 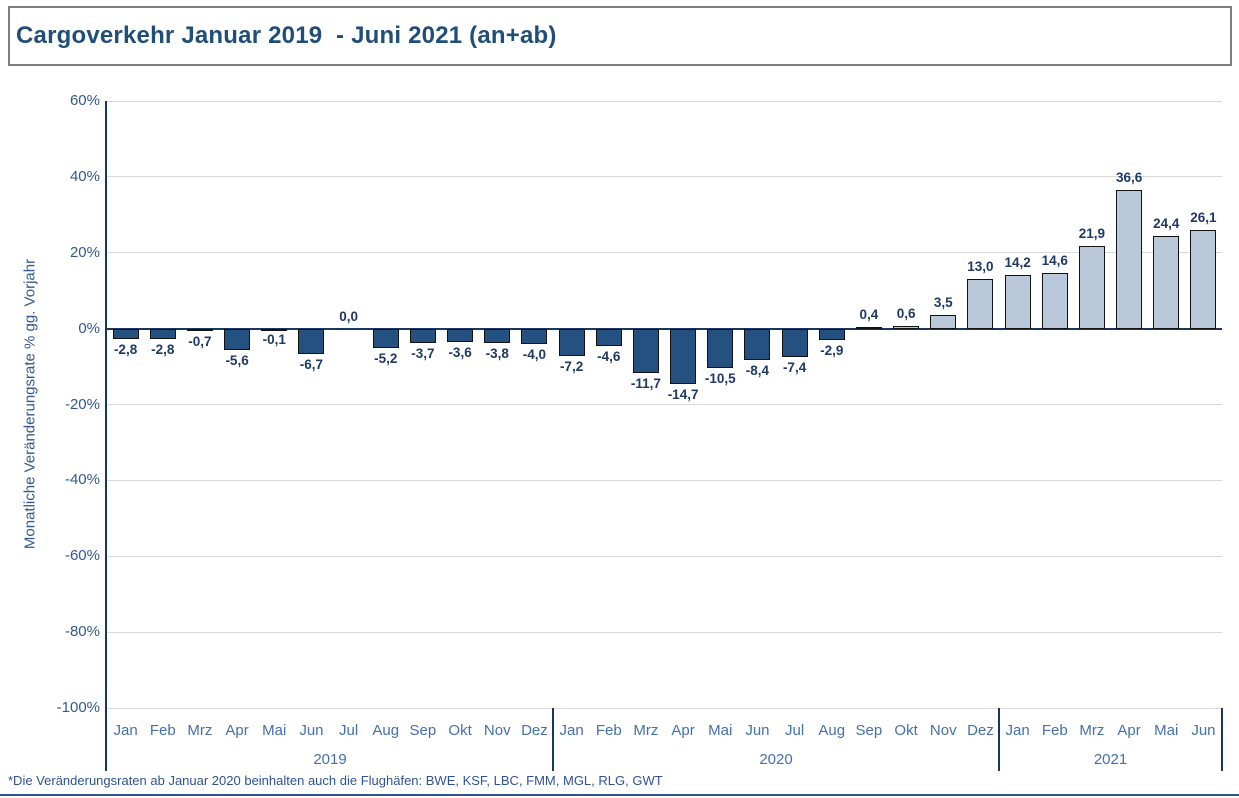 What do you see at coordinates (423, 353) in the screenshot?
I see `bar-value-label: -3,7` at bounding box center [423, 353].